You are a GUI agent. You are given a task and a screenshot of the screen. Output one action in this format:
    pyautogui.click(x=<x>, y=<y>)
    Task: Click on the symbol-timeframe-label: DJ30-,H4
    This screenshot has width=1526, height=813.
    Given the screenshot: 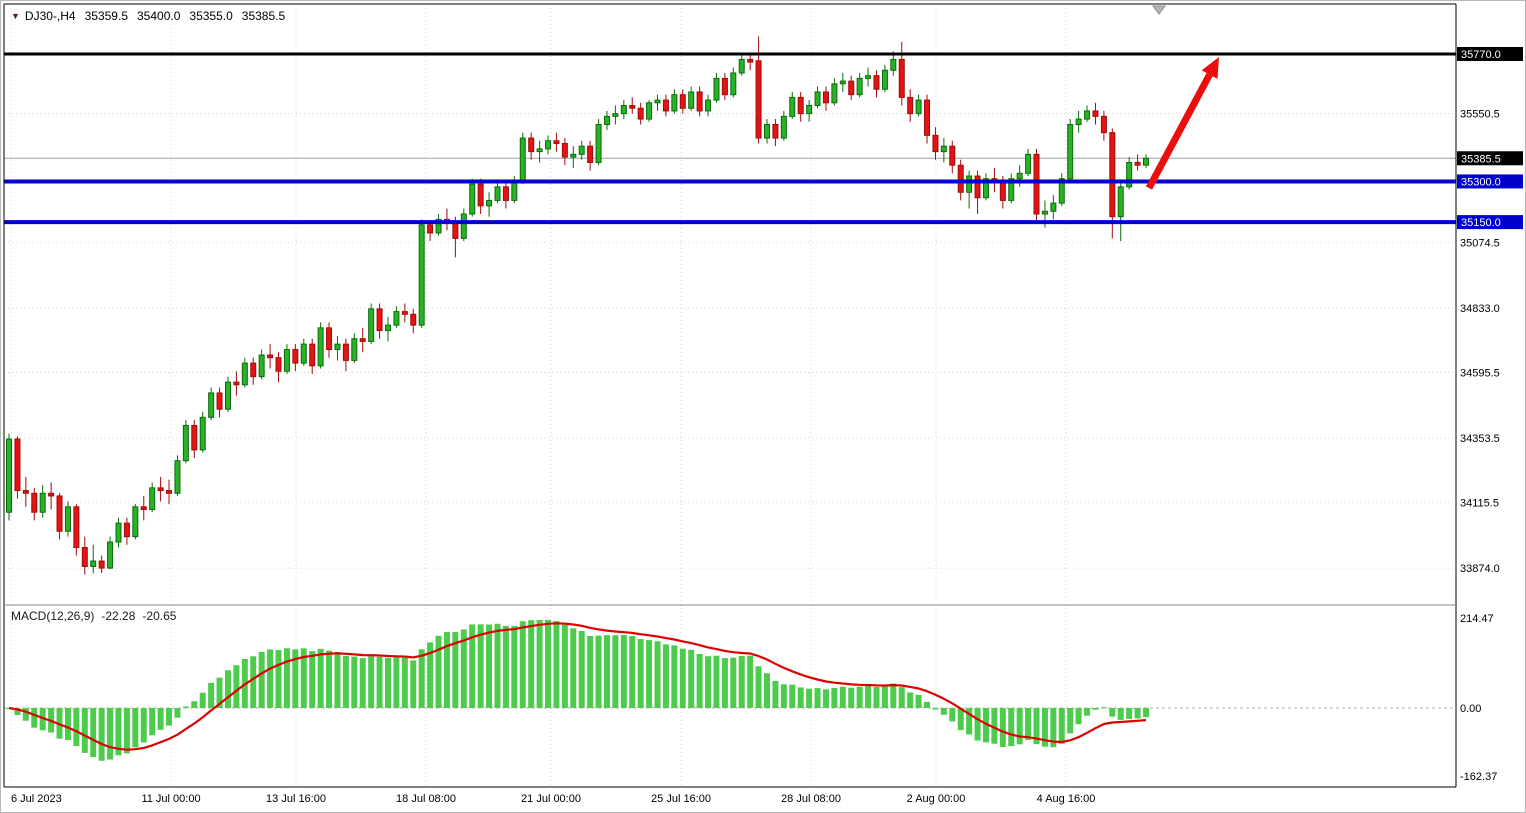 What is the action you would take?
    pyautogui.click(x=50, y=16)
    